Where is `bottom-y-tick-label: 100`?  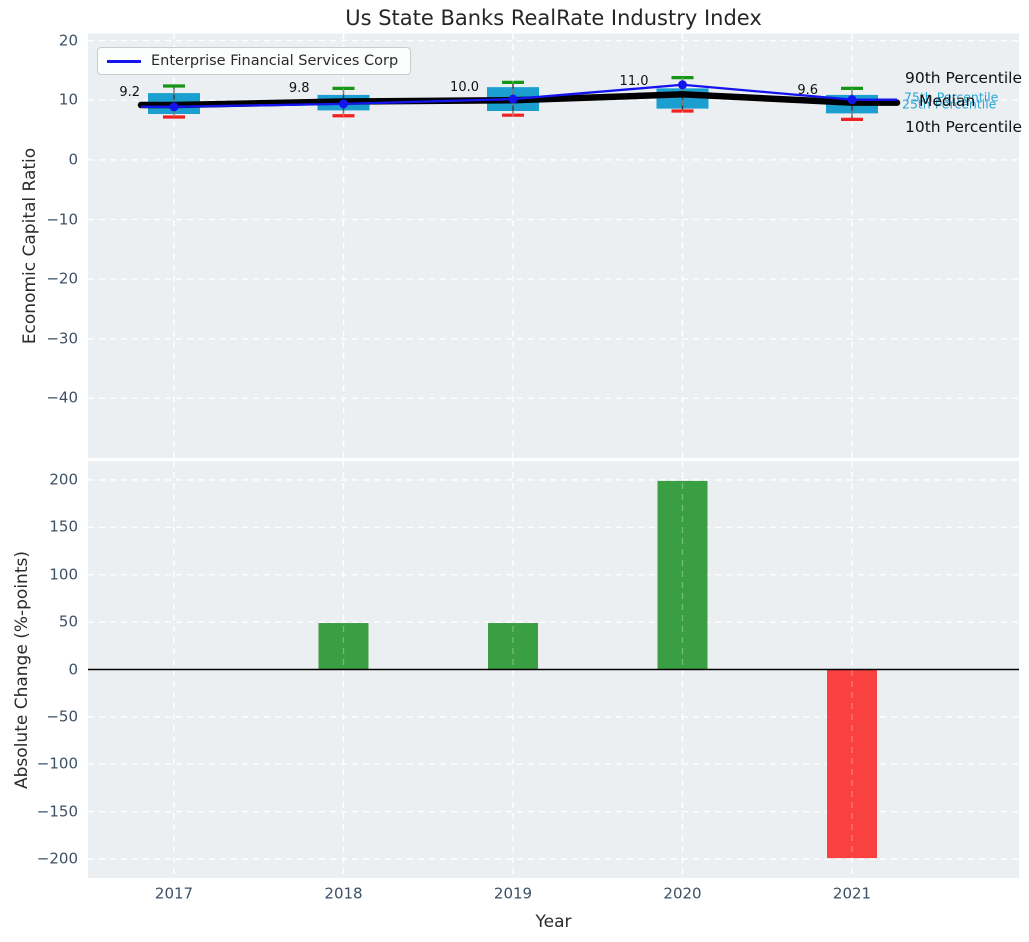 bottom-y-tick-label: 100 is located at coordinates (63, 574).